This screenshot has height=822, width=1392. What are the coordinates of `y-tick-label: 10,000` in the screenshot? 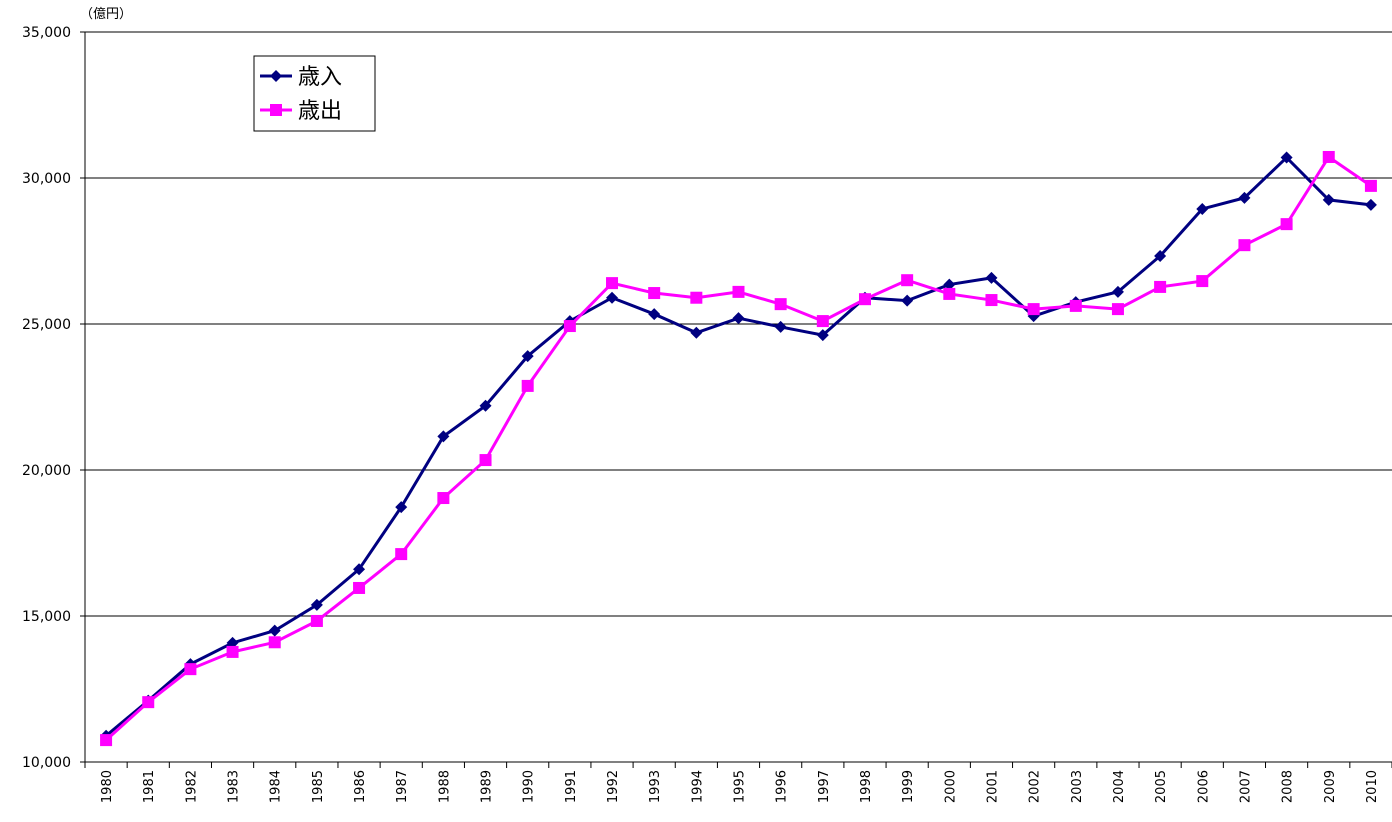 It's located at (46, 763).